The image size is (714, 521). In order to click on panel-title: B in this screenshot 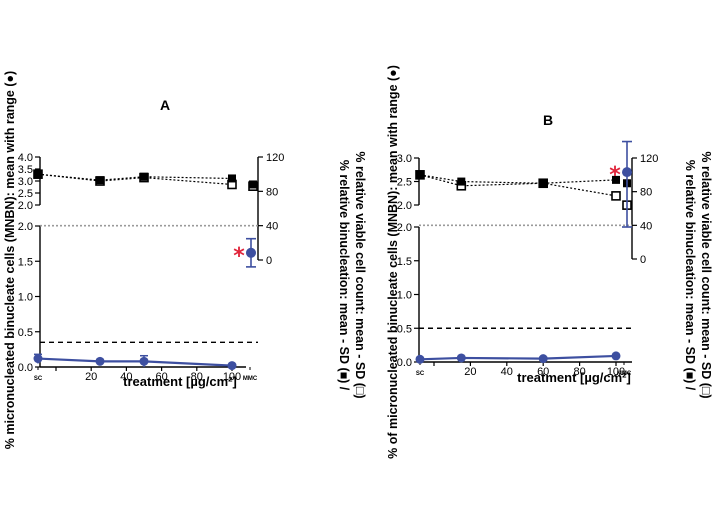, I will do `click(548, 120)`.